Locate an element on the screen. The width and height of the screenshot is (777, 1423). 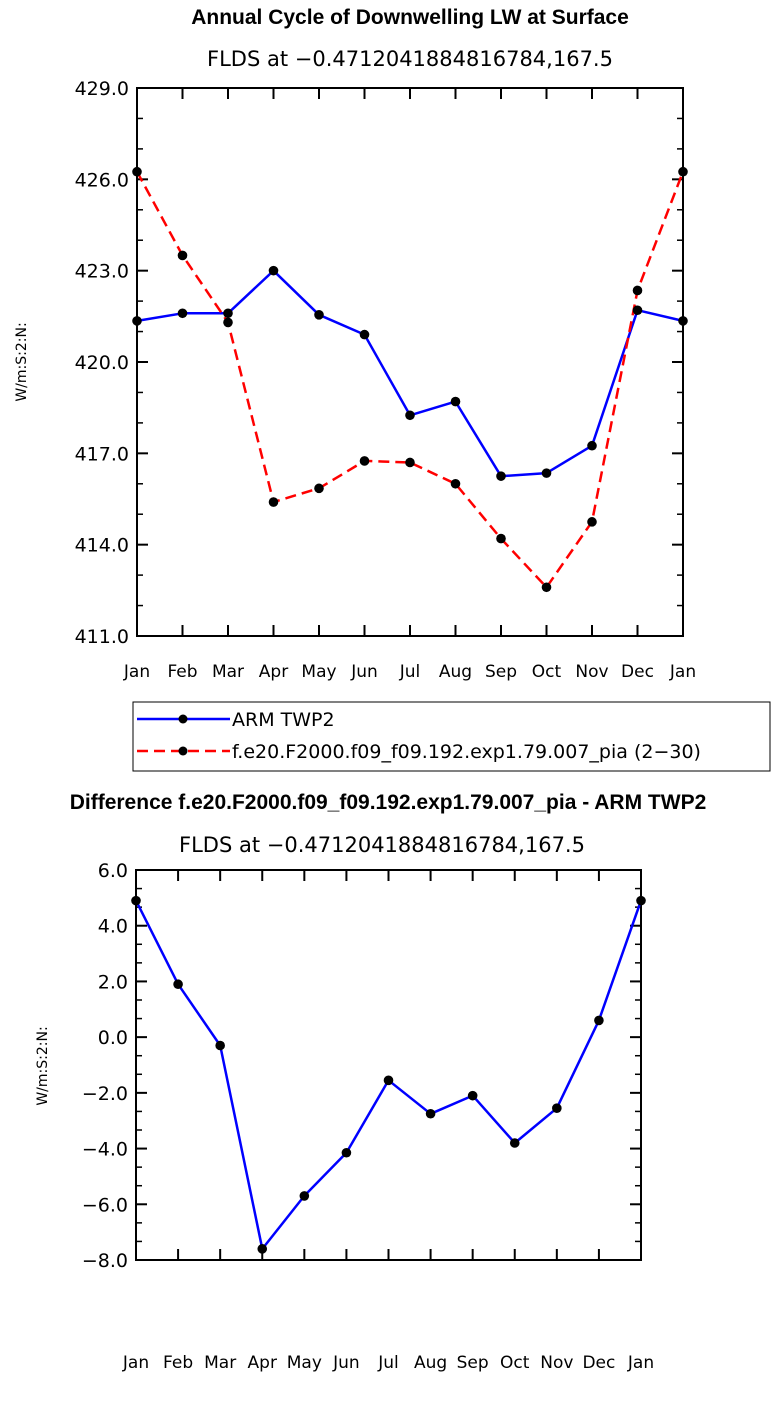
chart1-subtitle: FLDS at −0.4712041884816784,167.5 is located at coordinates (410, 59).